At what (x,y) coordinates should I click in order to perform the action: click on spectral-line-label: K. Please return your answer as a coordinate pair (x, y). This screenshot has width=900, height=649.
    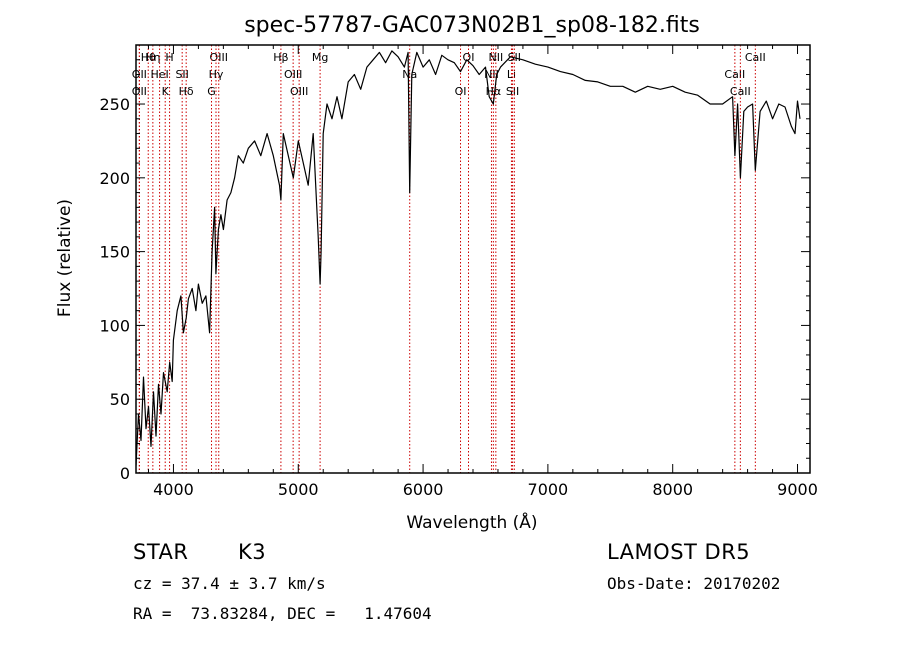
    Looking at the image, I should click on (166, 91).